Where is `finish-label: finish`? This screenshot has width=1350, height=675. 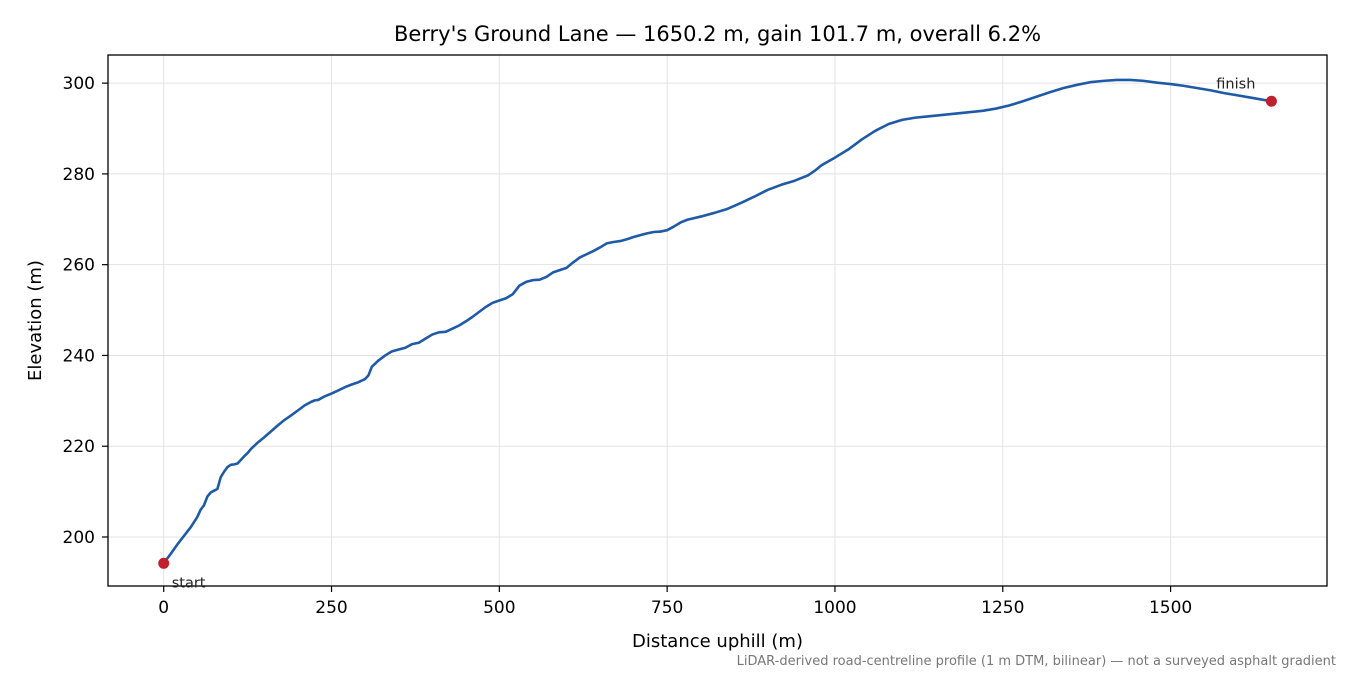
finish-label: finish is located at coordinates (1235, 84).